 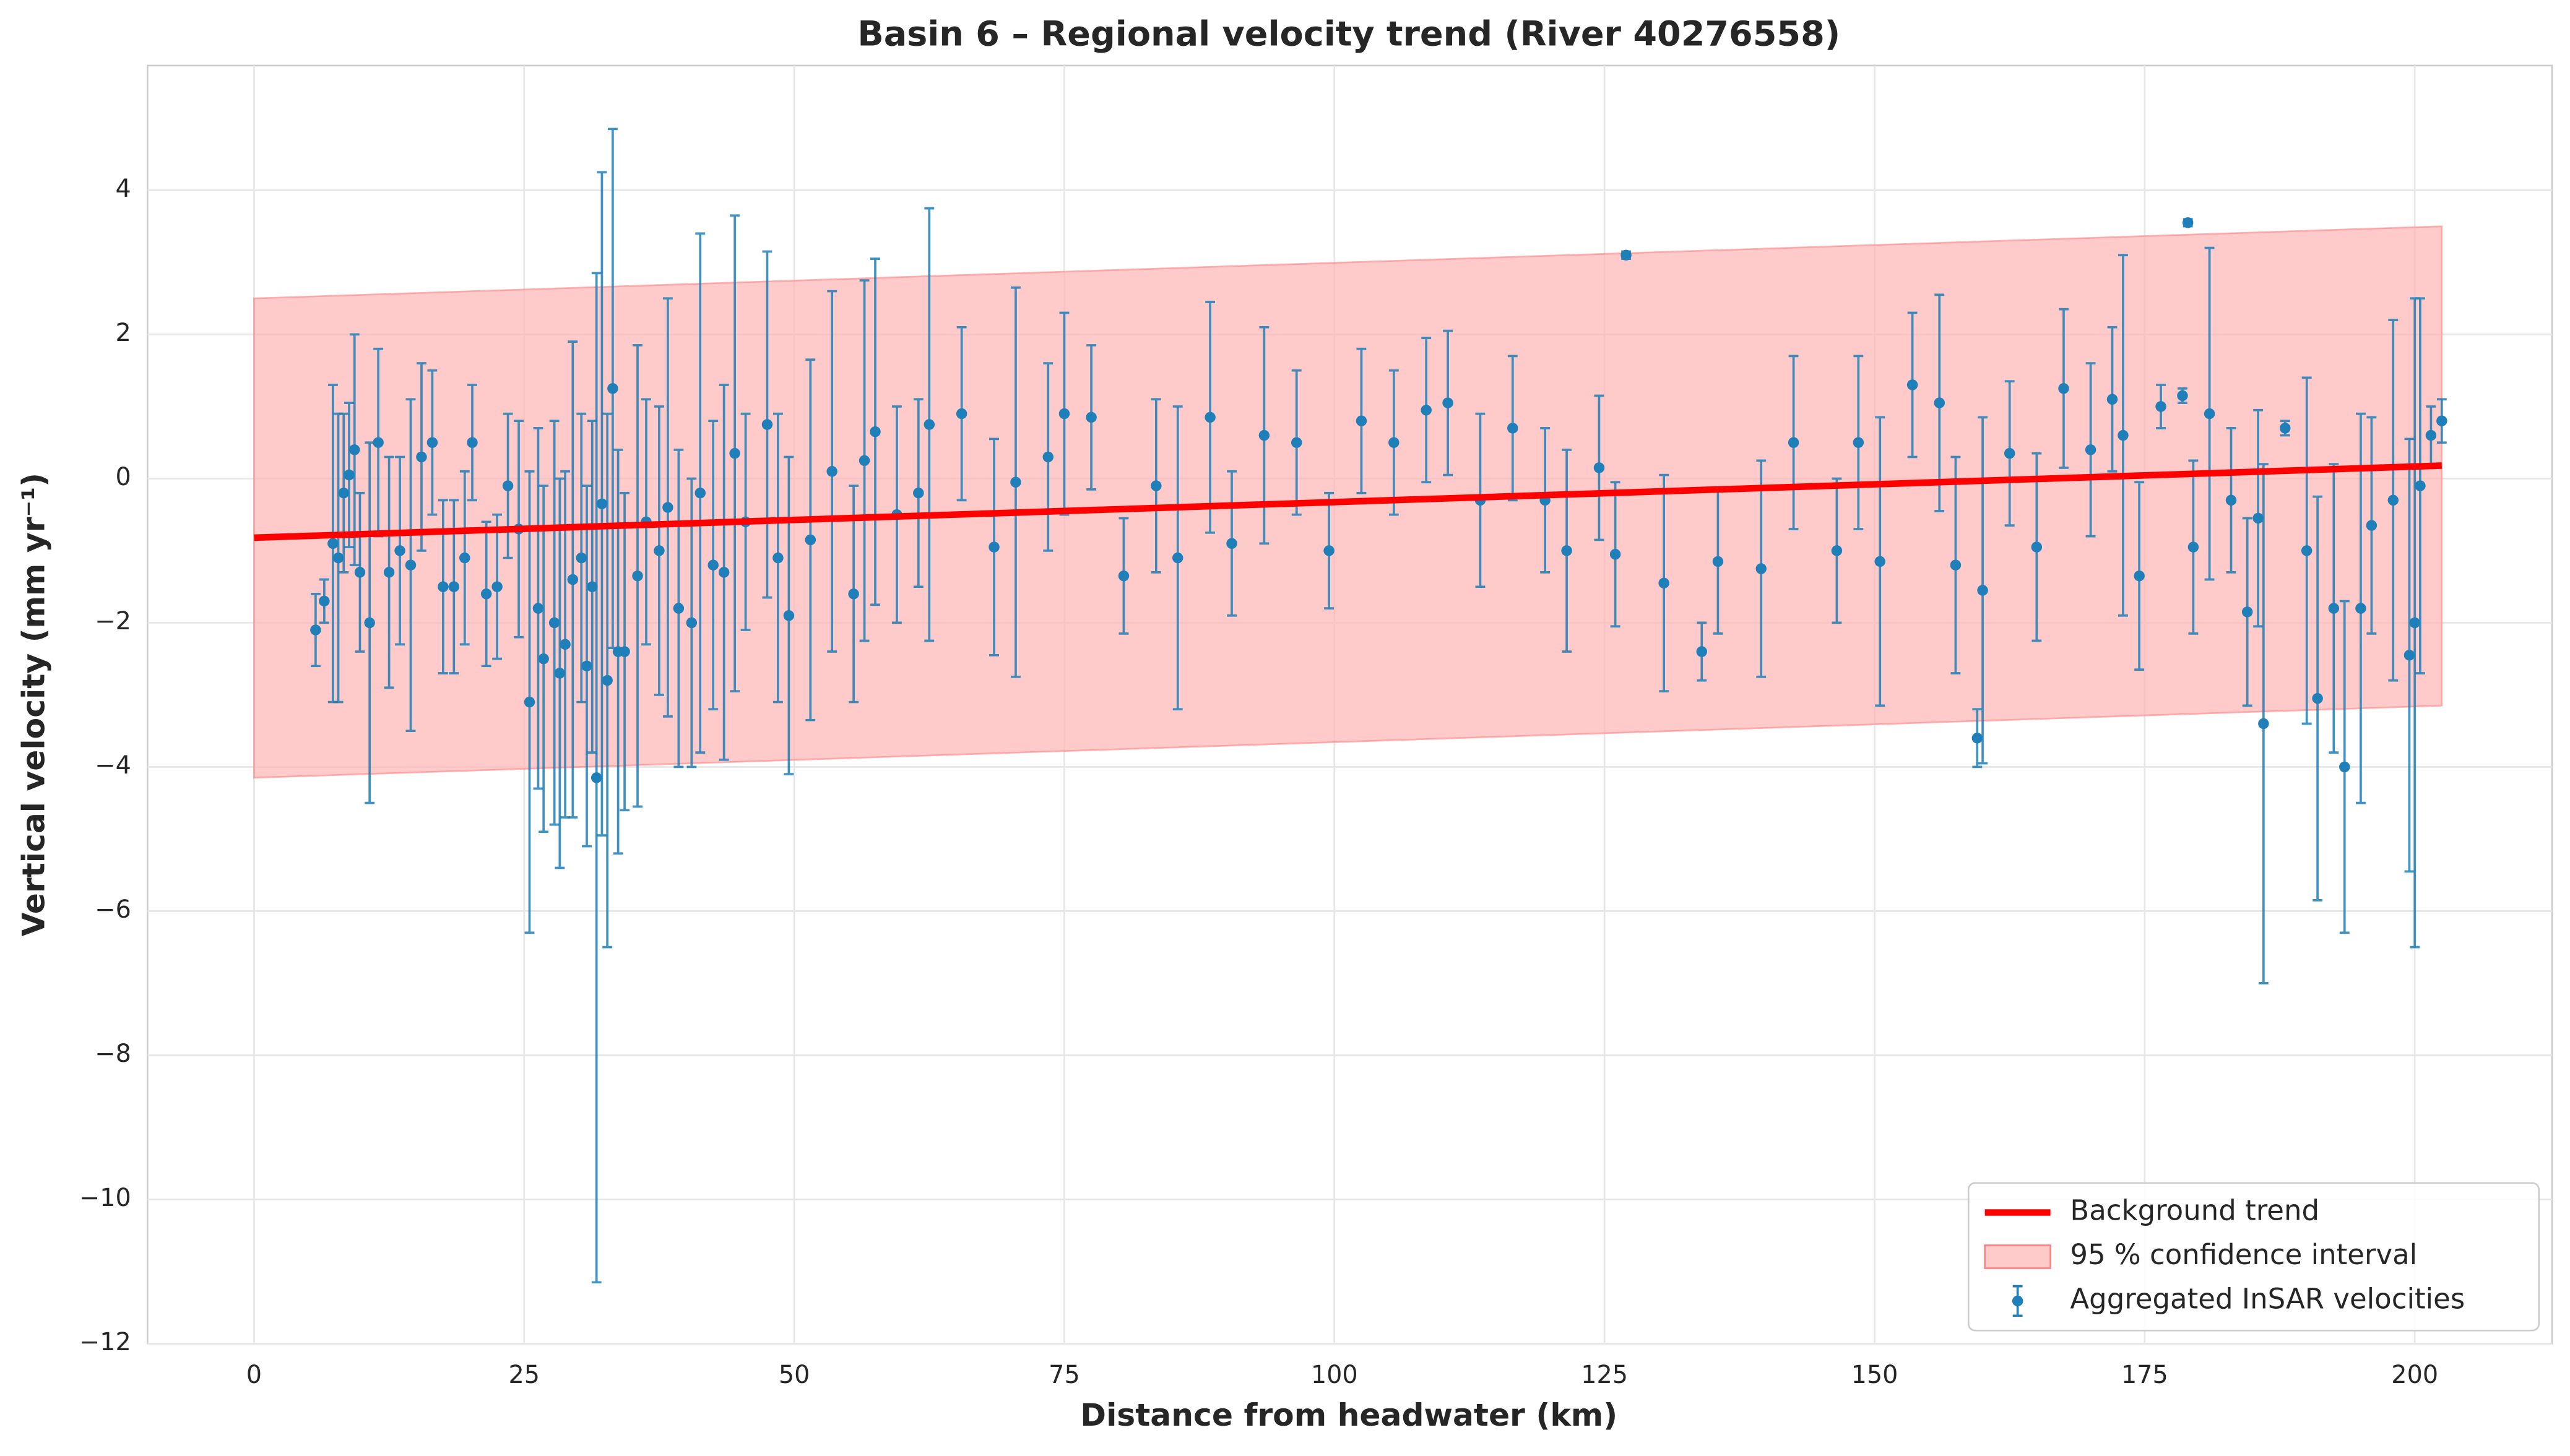 What do you see at coordinates (254, 1375) in the screenshot?
I see `x-tick-label: 0` at bounding box center [254, 1375].